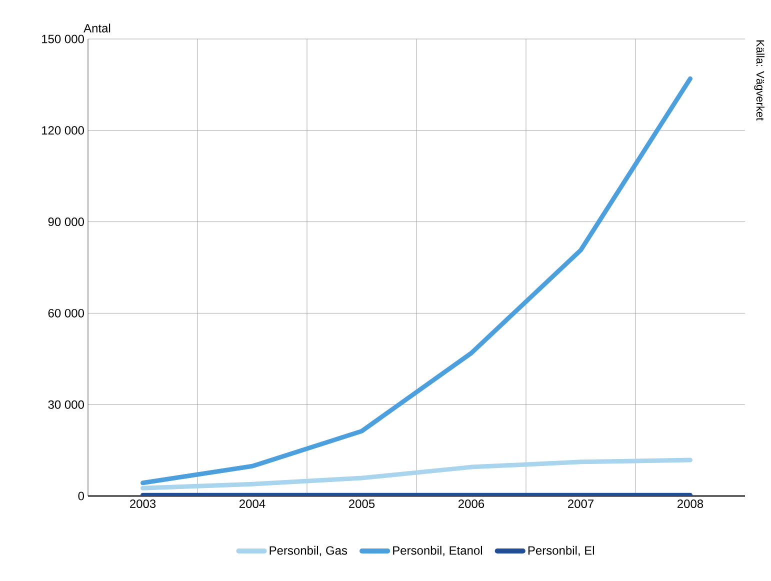 The image size is (771, 581). Describe the element at coordinates (63, 39) in the screenshot. I see `y-tick-label: 150 000` at that location.